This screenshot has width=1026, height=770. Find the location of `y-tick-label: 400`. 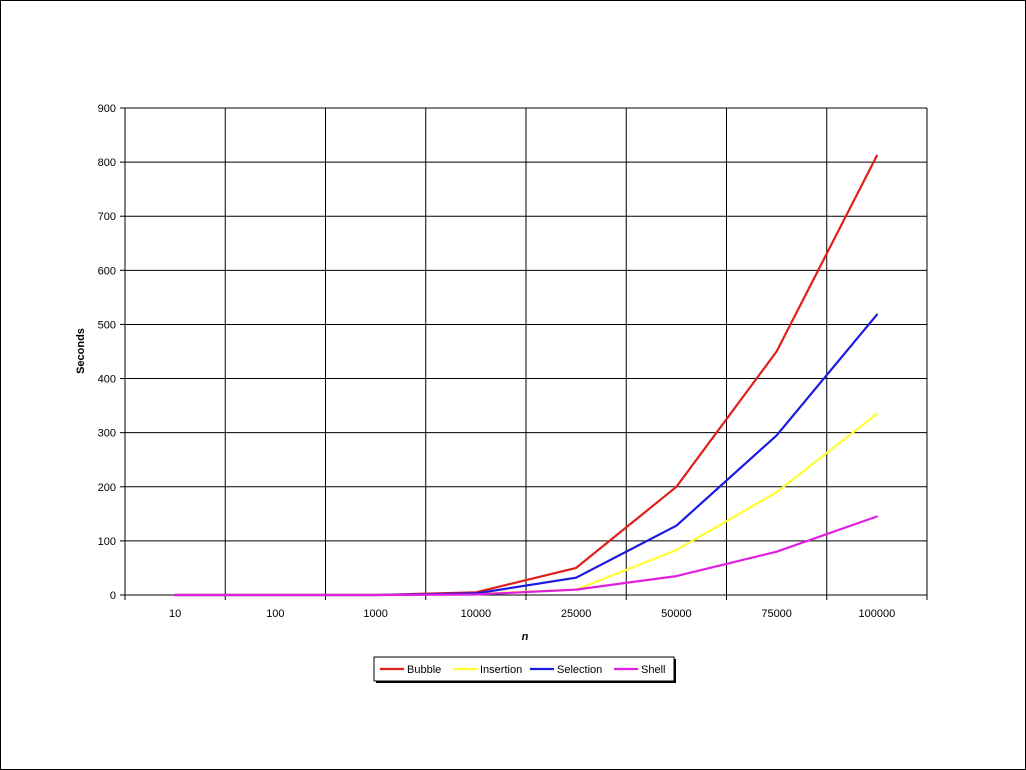

y-tick-label: 400 is located at coordinates (107, 380).